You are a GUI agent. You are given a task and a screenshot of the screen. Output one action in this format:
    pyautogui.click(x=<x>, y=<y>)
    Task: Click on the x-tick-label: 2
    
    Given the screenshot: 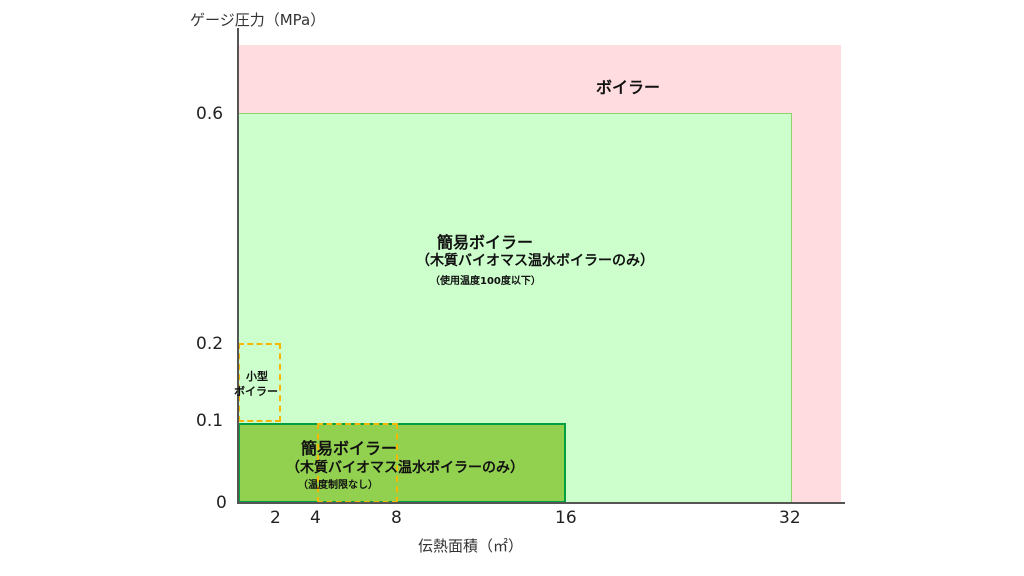 What is the action you would take?
    pyautogui.click(x=275, y=518)
    